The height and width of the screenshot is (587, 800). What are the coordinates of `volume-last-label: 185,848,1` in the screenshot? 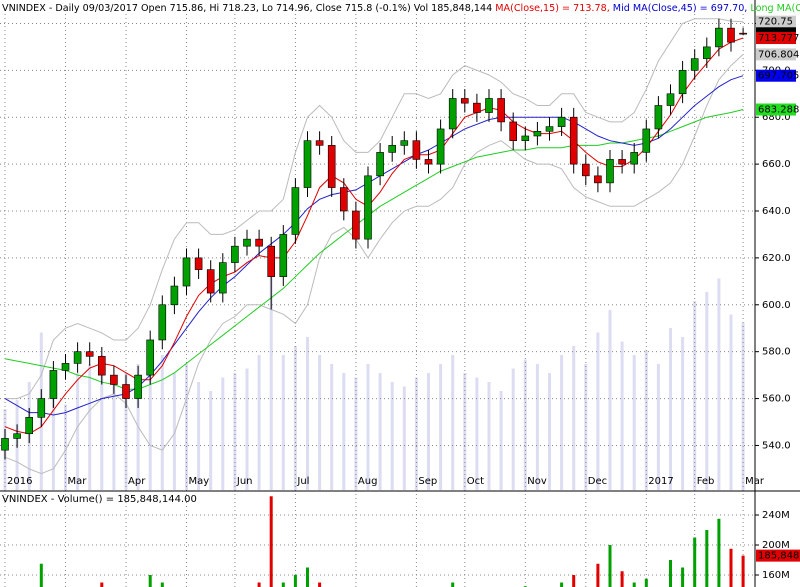 It's located at (779, 556).